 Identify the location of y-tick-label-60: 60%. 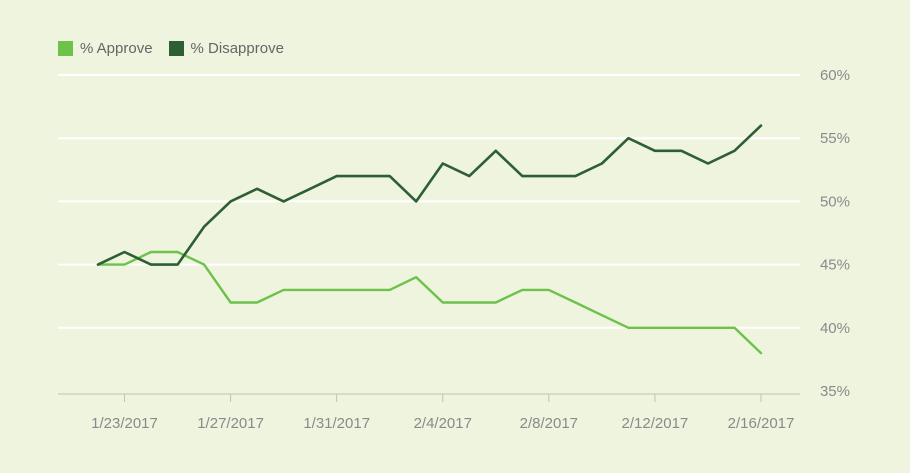
(835, 75).